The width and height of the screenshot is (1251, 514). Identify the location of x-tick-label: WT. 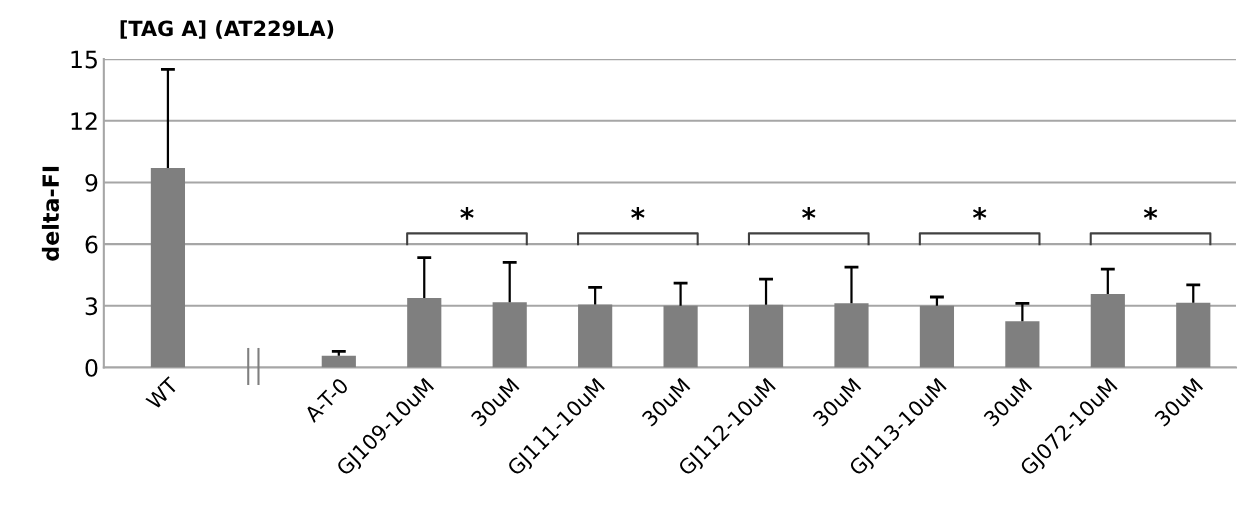
(162, 393).